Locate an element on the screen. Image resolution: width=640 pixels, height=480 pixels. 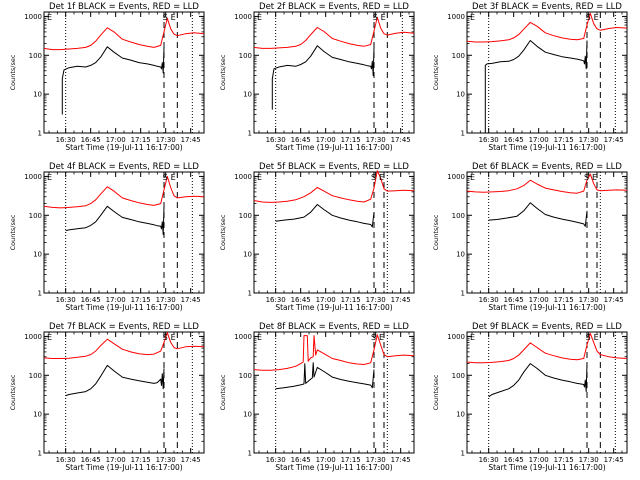
panel-title: Det 4f BLACK = Events, RED = LLD is located at coordinates (124, 167).